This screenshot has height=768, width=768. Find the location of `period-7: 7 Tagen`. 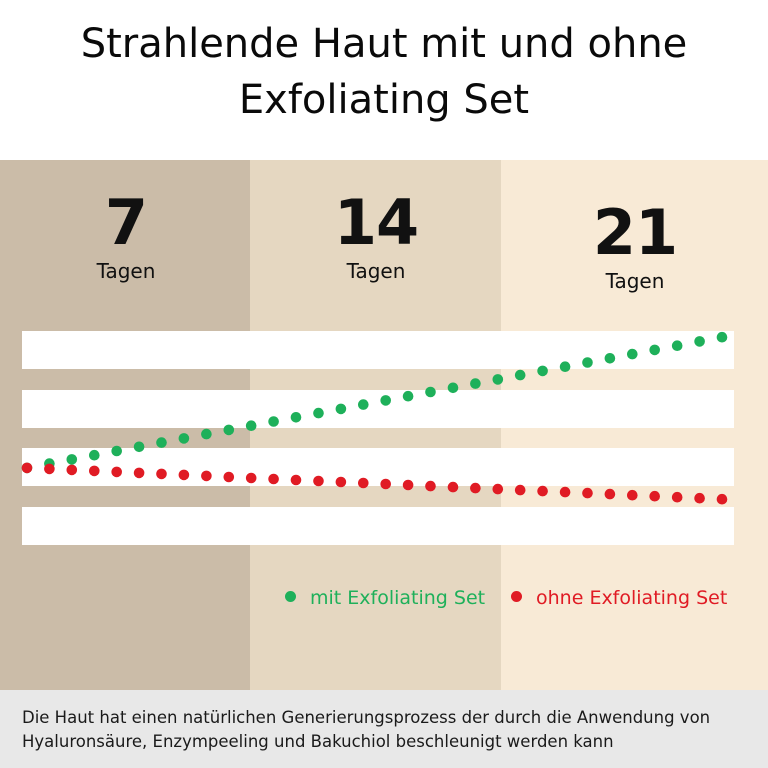

period-7: 7 Tagen is located at coordinates (126, 236).